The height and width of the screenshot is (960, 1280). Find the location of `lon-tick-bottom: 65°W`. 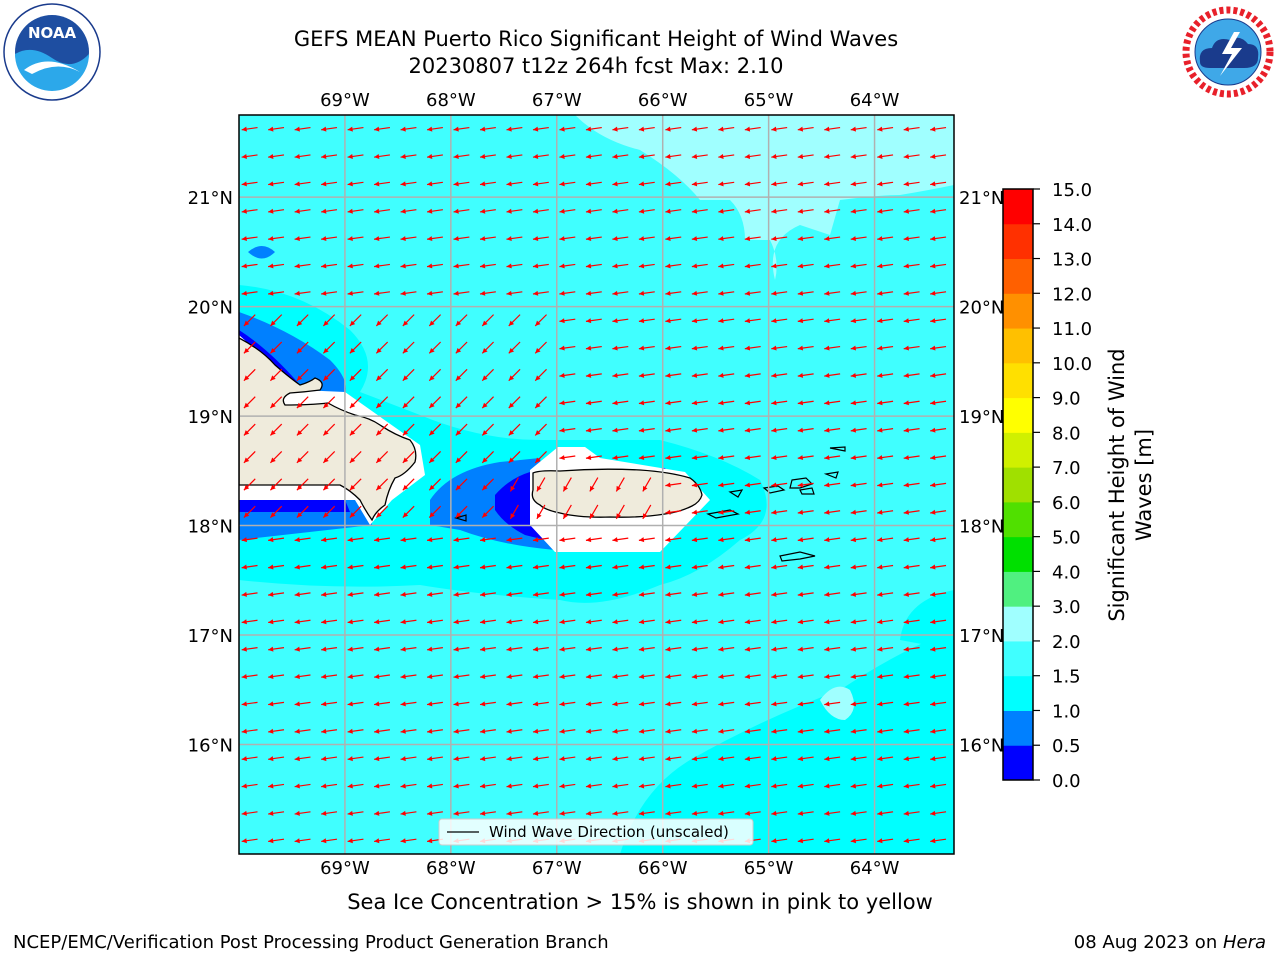

lon-tick-bottom: 65°W is located at coordinates (769, 868).